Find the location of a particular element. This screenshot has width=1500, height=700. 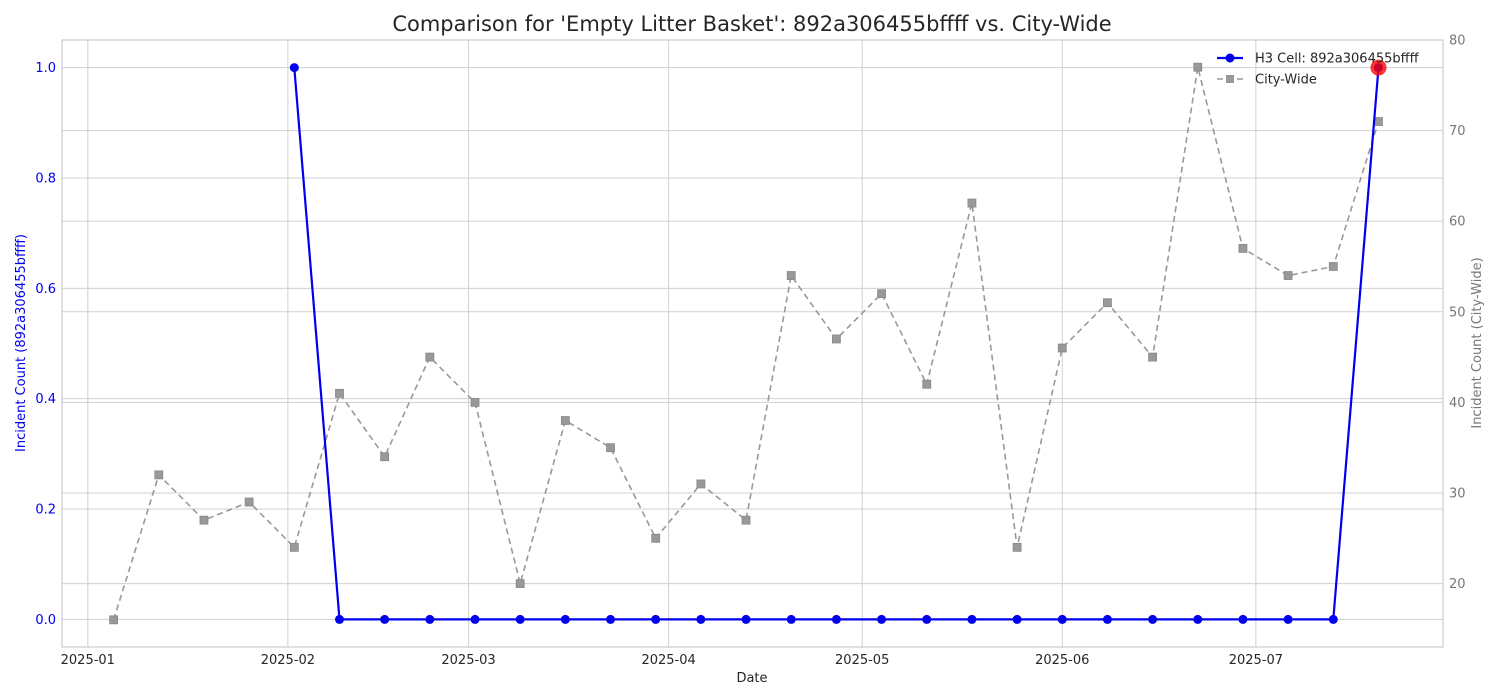

y-right-tick-label: 50 is located at coordinates (1457, 312).